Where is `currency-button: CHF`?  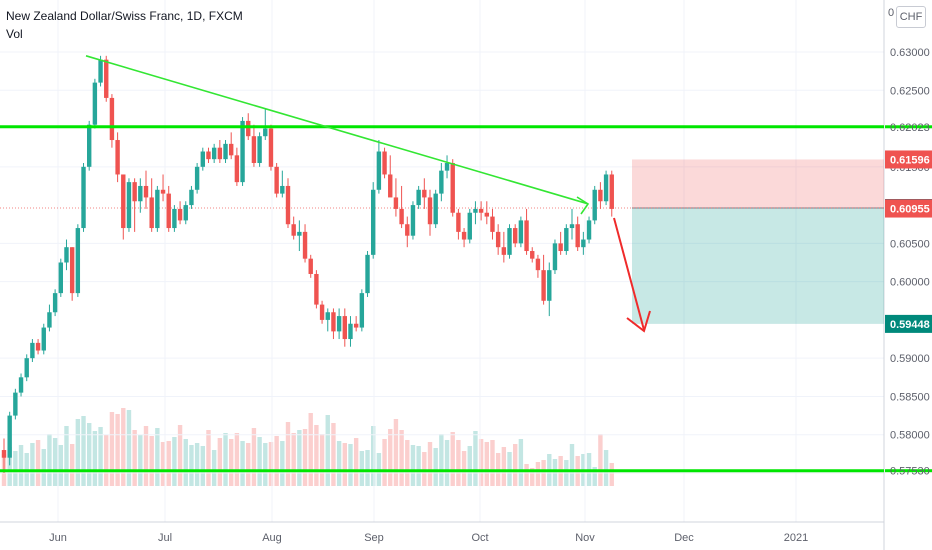 currency-button: CHF is located at coordinates (911, 17).